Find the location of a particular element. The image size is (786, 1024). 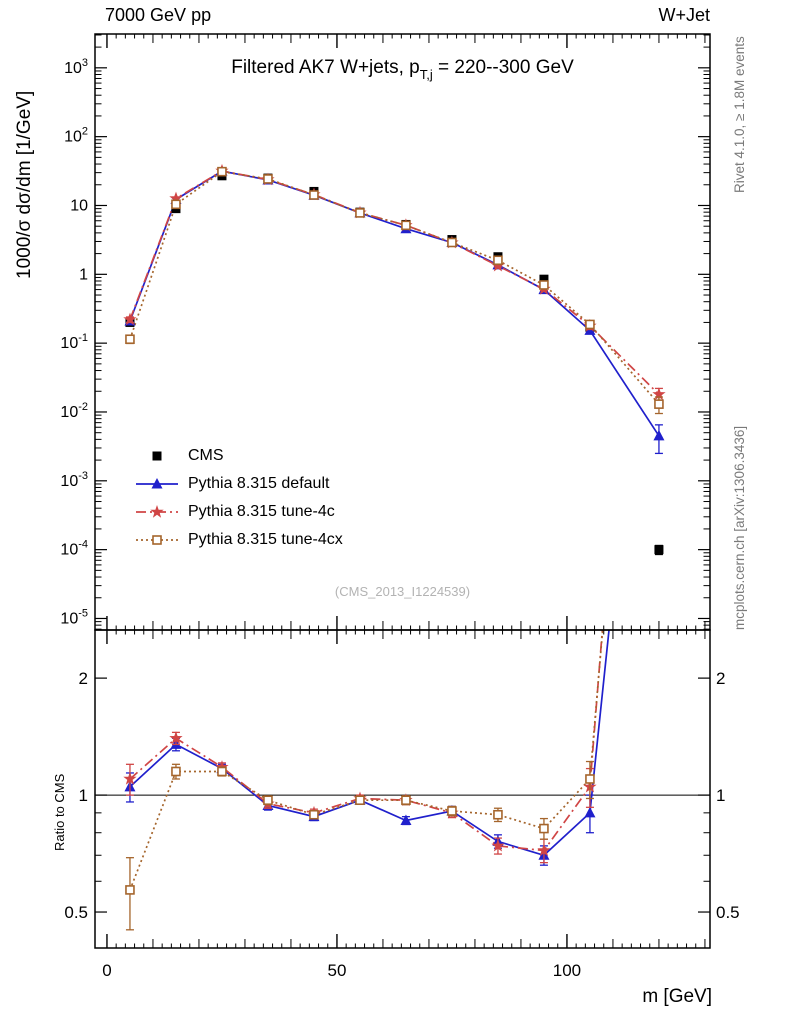

process-label: W+Jet is located at coordinates (684, 15).